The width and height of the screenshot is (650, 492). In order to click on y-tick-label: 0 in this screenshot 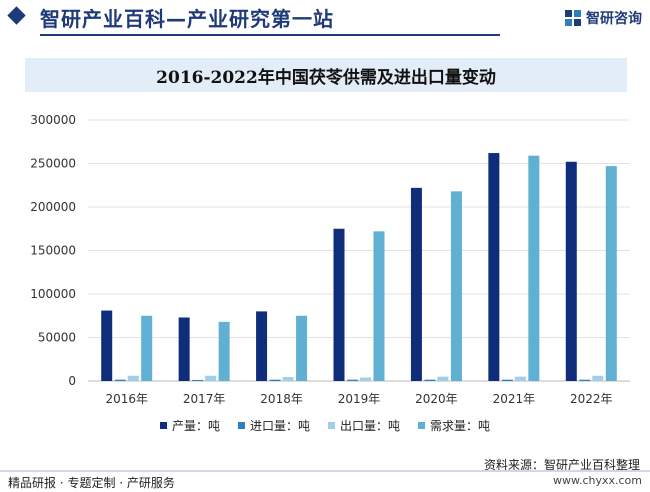, I will do `click(72, 381)`.